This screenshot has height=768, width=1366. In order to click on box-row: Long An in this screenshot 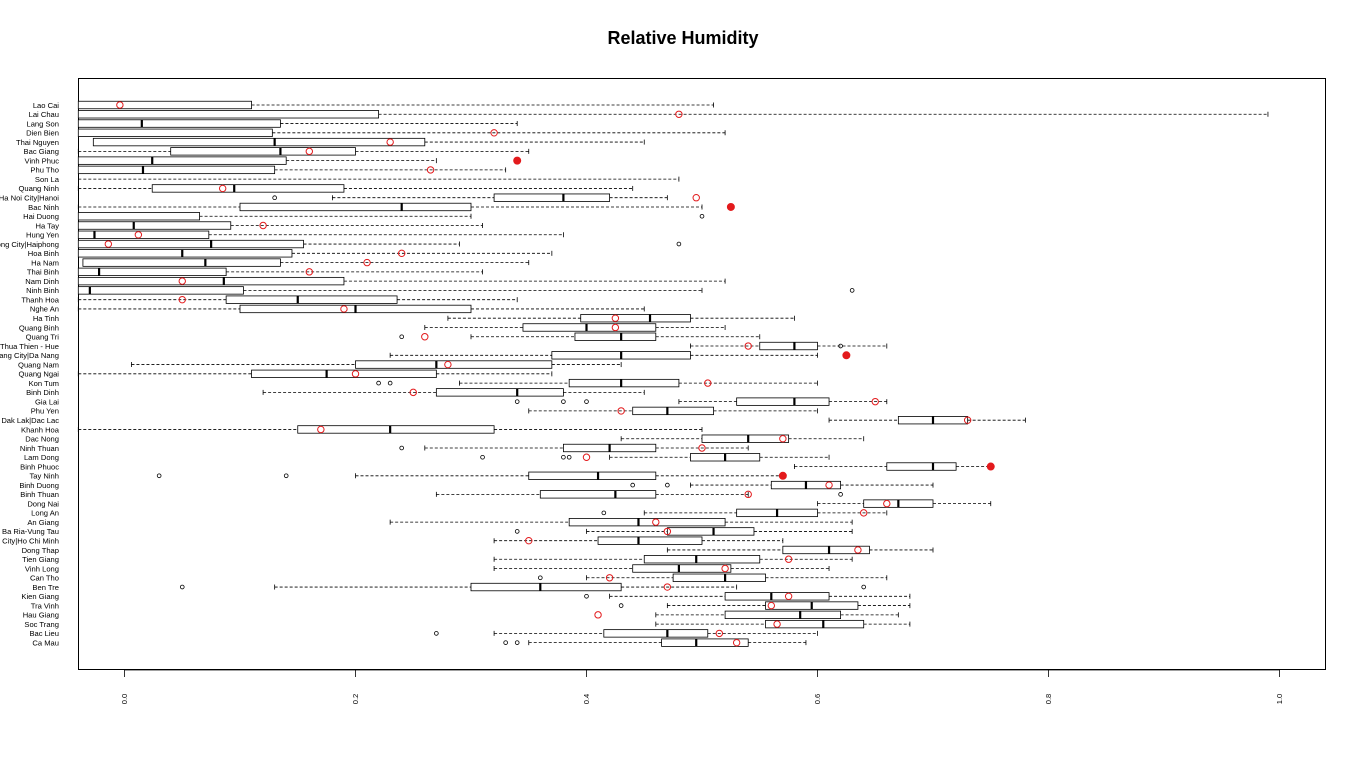, I will do `click(459, 513)`.